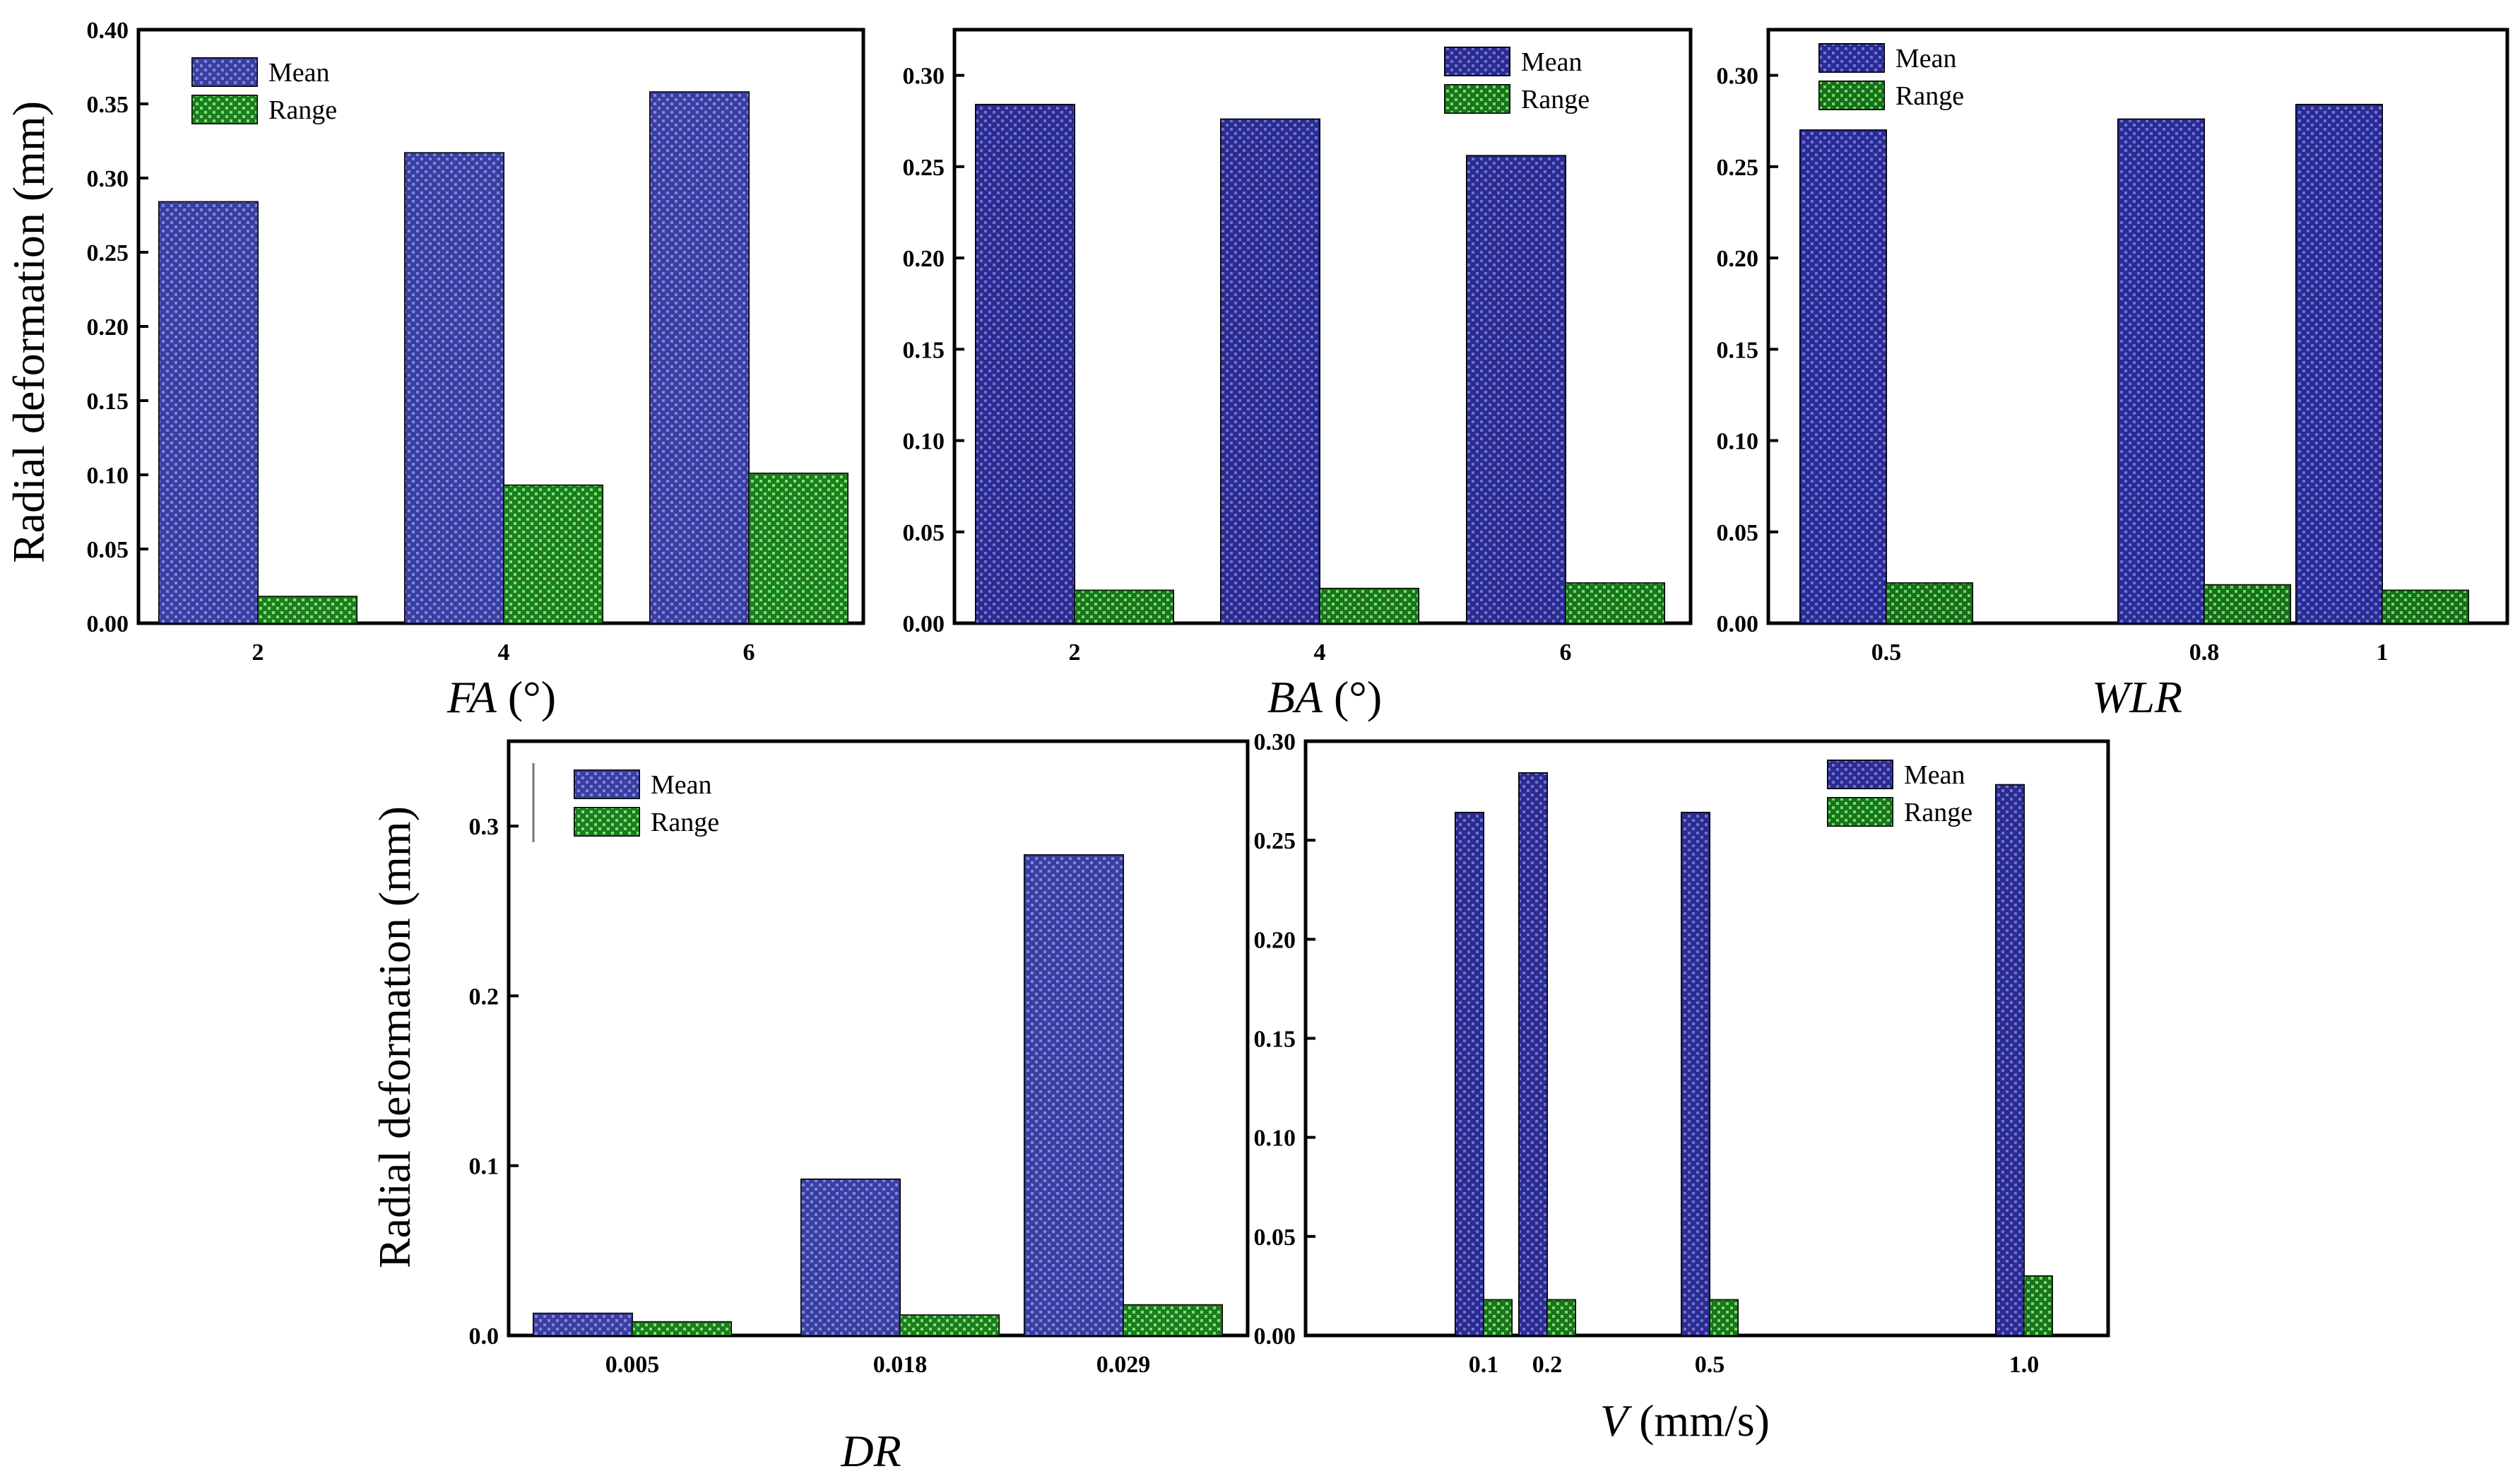 The height and width of the screenshot is (1481, 2520). Describe the element at coordinates (1123, 1365) in the screenshot. I see `x-tick-label: 0.029` at that location.